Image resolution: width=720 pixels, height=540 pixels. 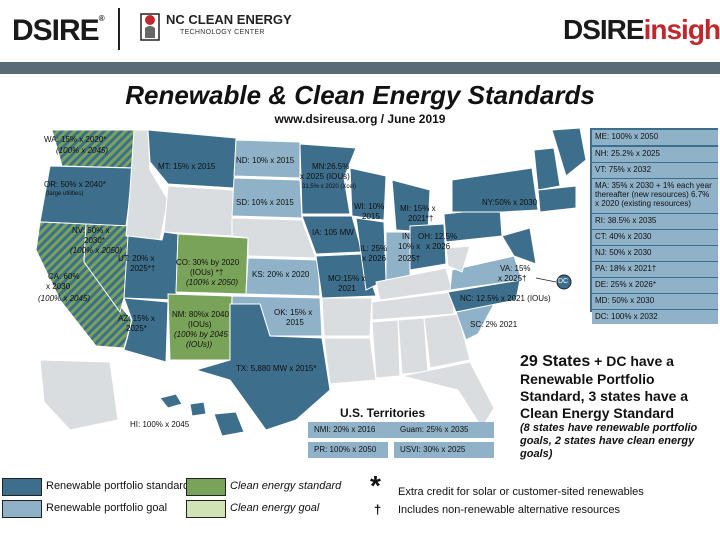 I want to click on state-me, so click(x=569, y=152).